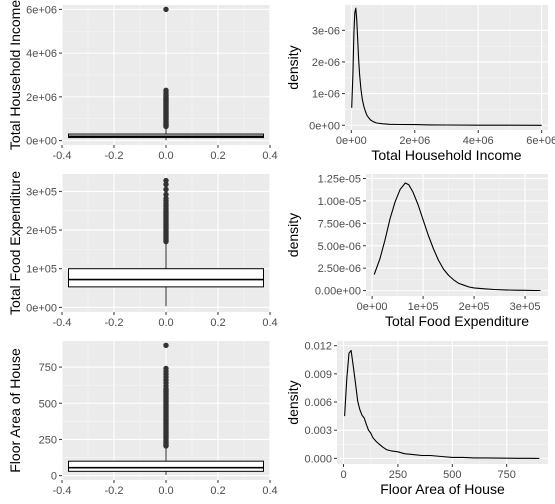 The width and height of the screenshot is (555, 504). Describe the element at coordinates (41, 192) in the screenshot. I see `y-tick-label: 3e+05` at that location.